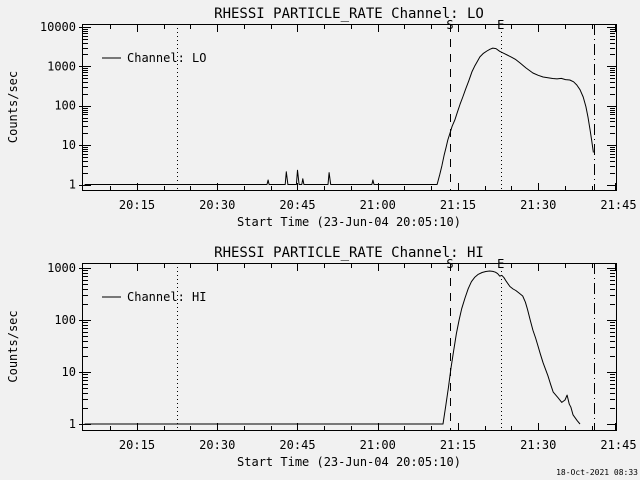 Image resolution: width=640 pixels, height=480 pixels. What do you see at coordinates (166, 297) in the screenshot?
I see `legend-label: Channel: HI` at bounding box center [166, 297].